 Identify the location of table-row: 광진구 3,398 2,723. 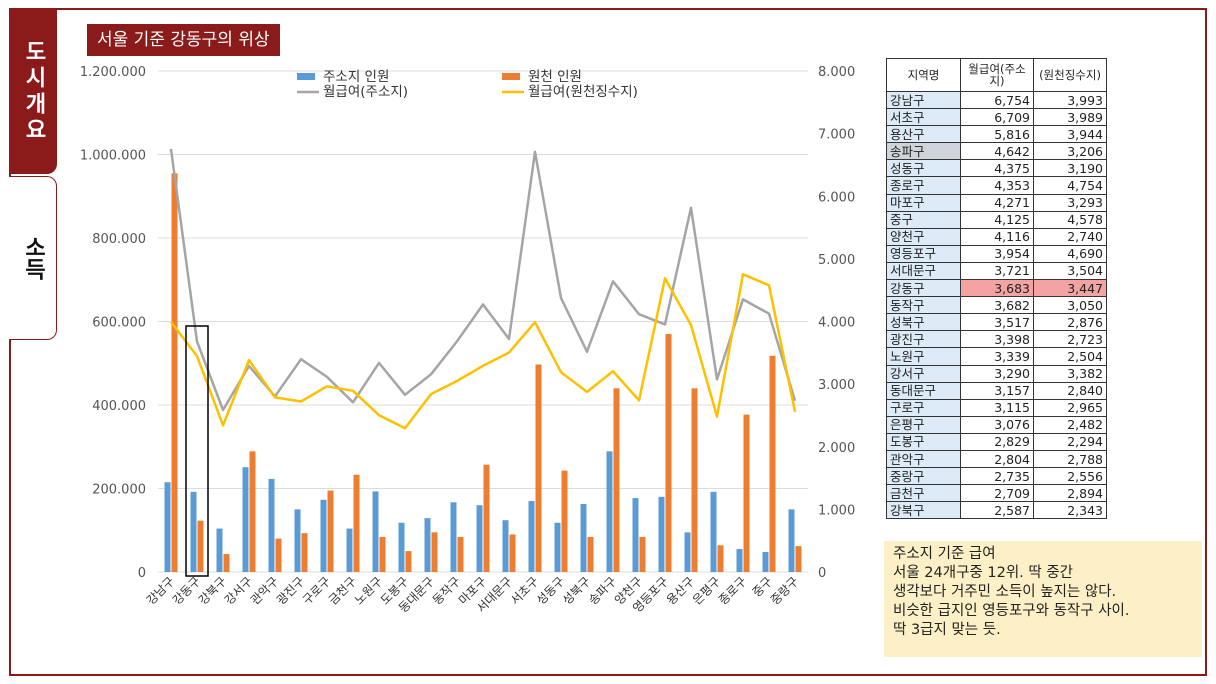
(996, 339).